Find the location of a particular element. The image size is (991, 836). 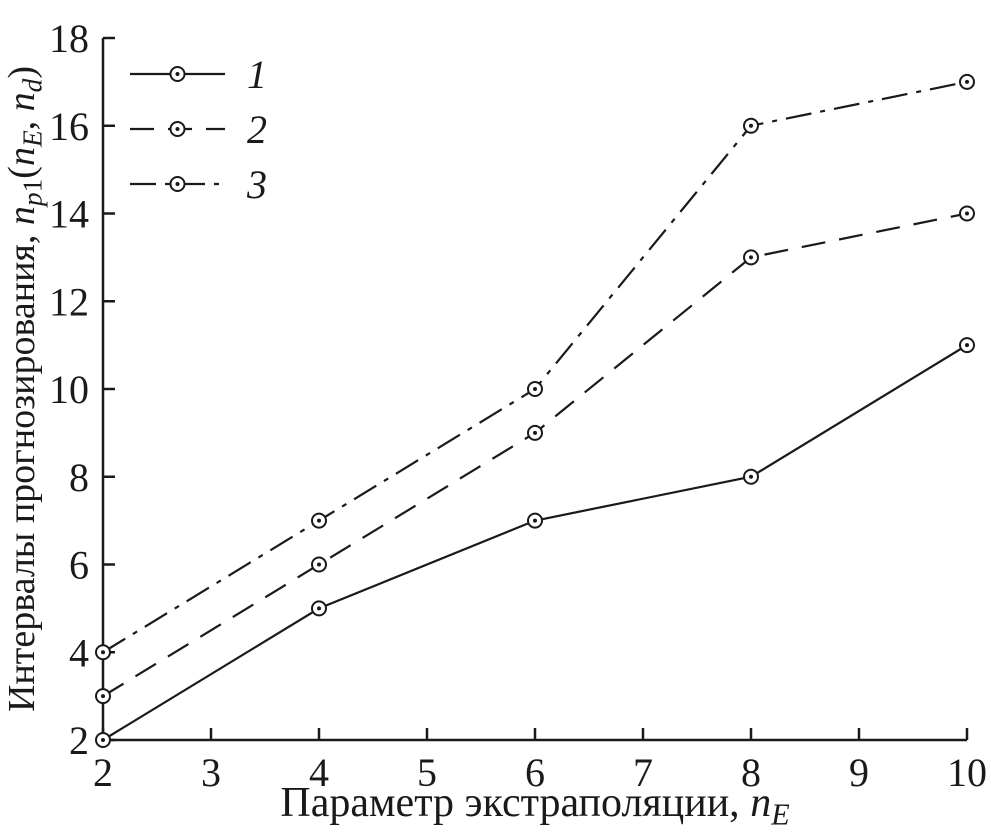

x-axis-title: Параметр экстраполяции, nE is located at coordinates (534, 805).